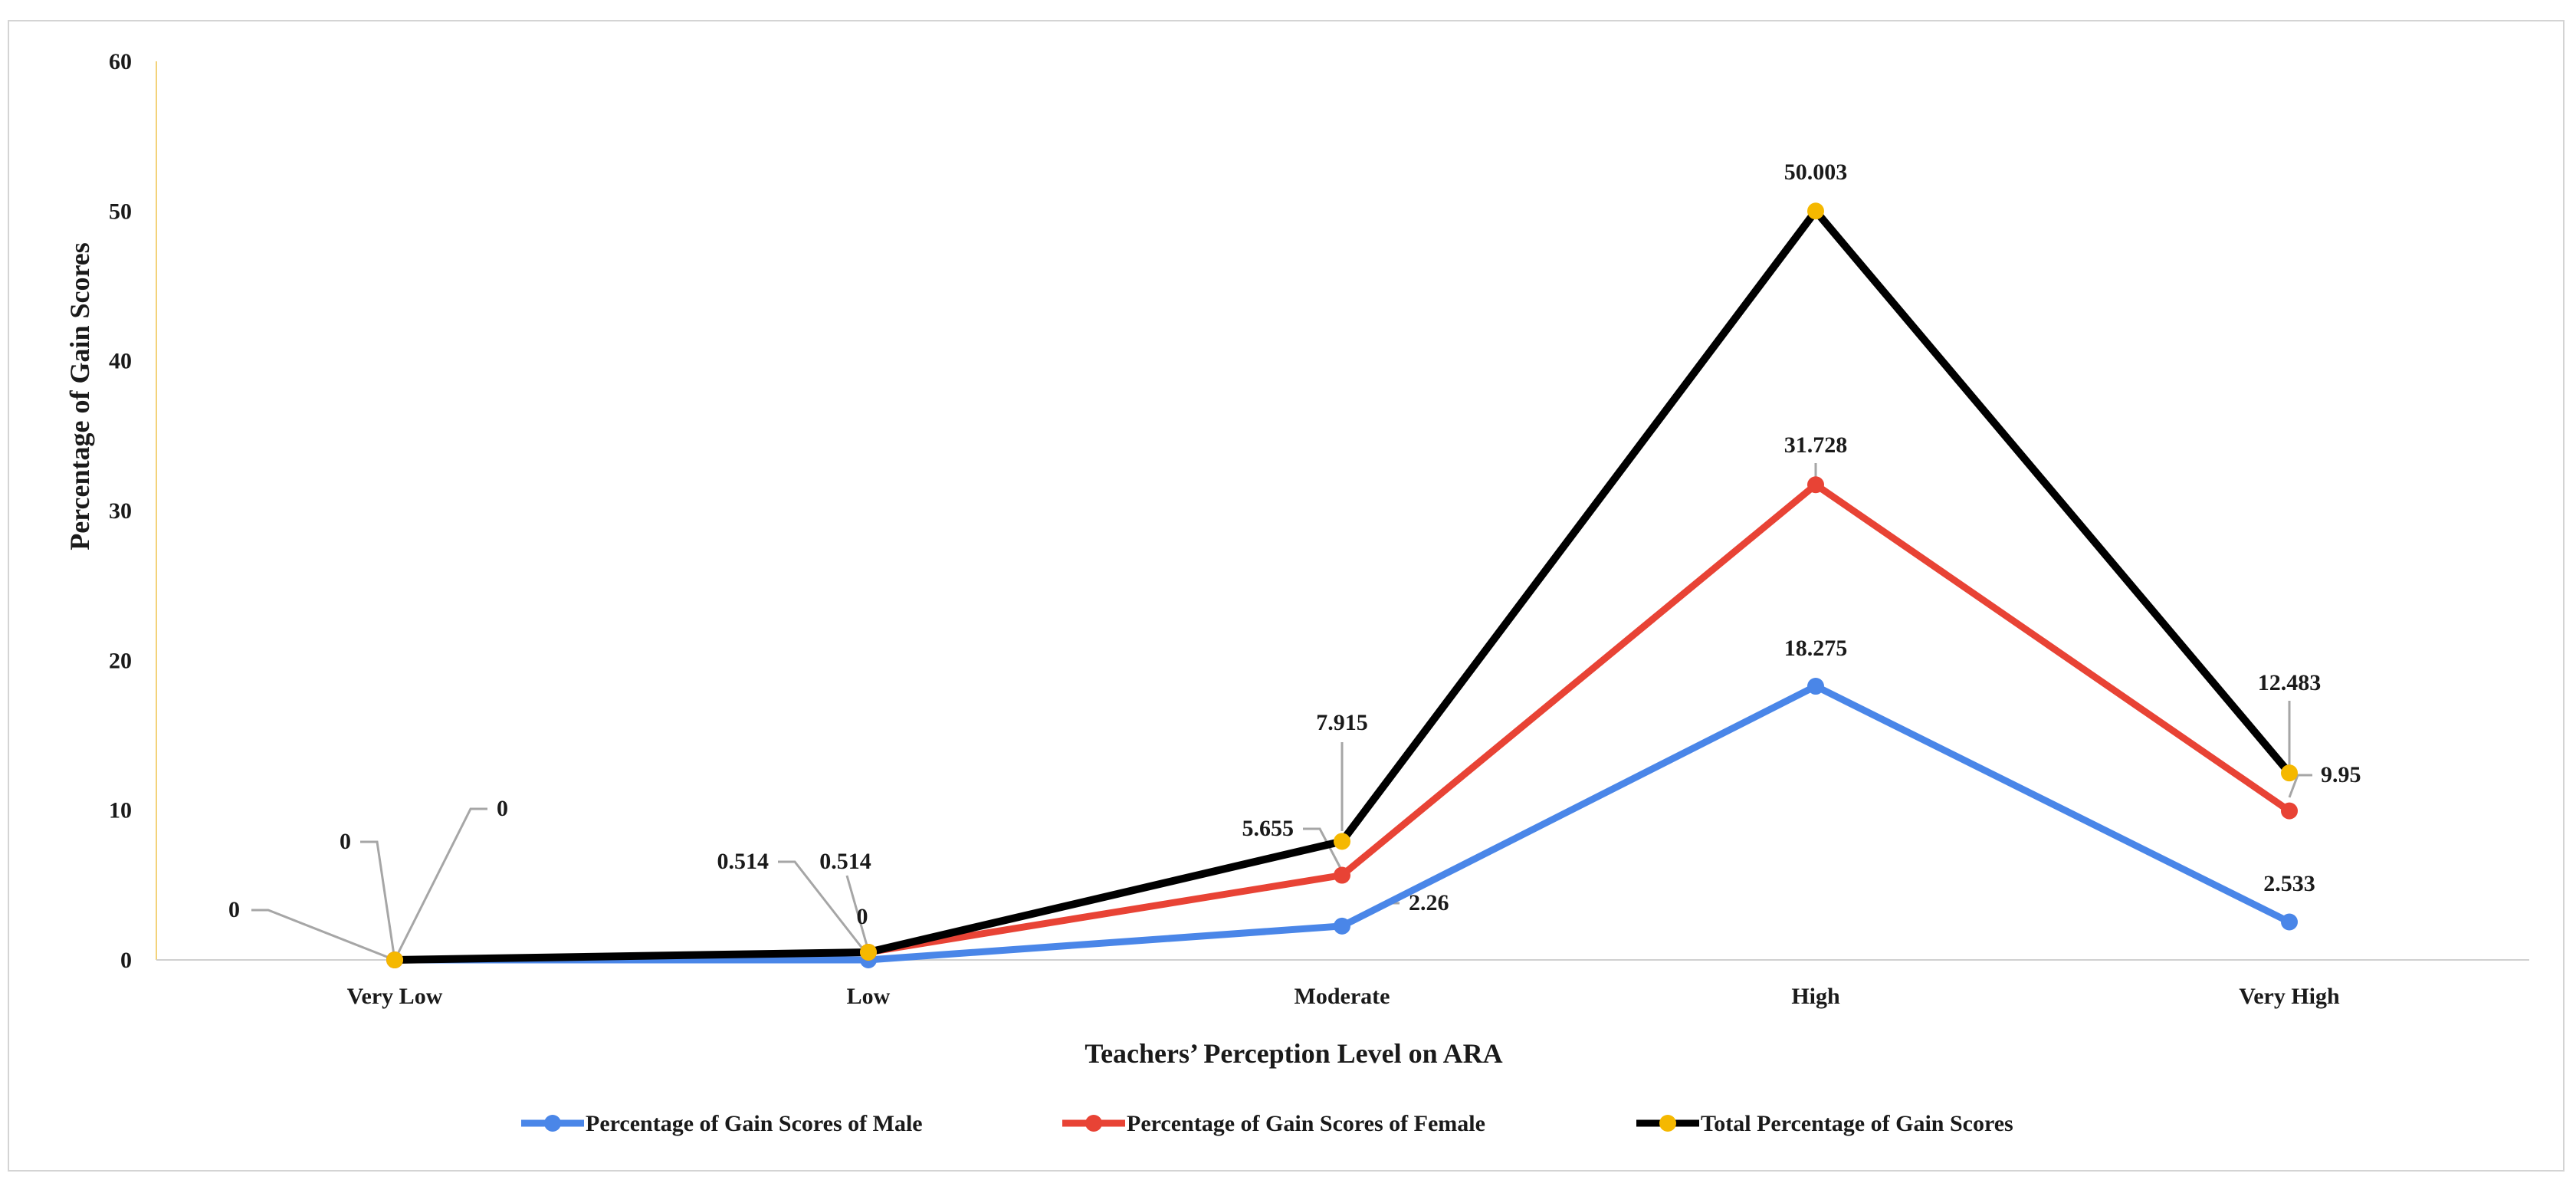 Image resolution: width=2576 pixels, height=1193 pixels. Describe the element at coordinates (754, 1123) in the screenshot. I see `legend-label: Percentage of Gain Scores of Male` at that location.